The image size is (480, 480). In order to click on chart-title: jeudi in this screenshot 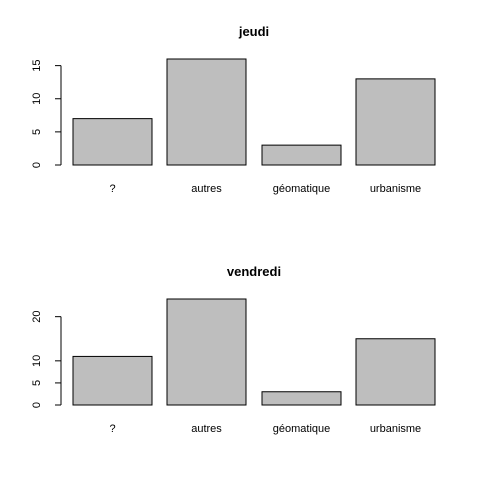, I will do `click(253, 31)`.